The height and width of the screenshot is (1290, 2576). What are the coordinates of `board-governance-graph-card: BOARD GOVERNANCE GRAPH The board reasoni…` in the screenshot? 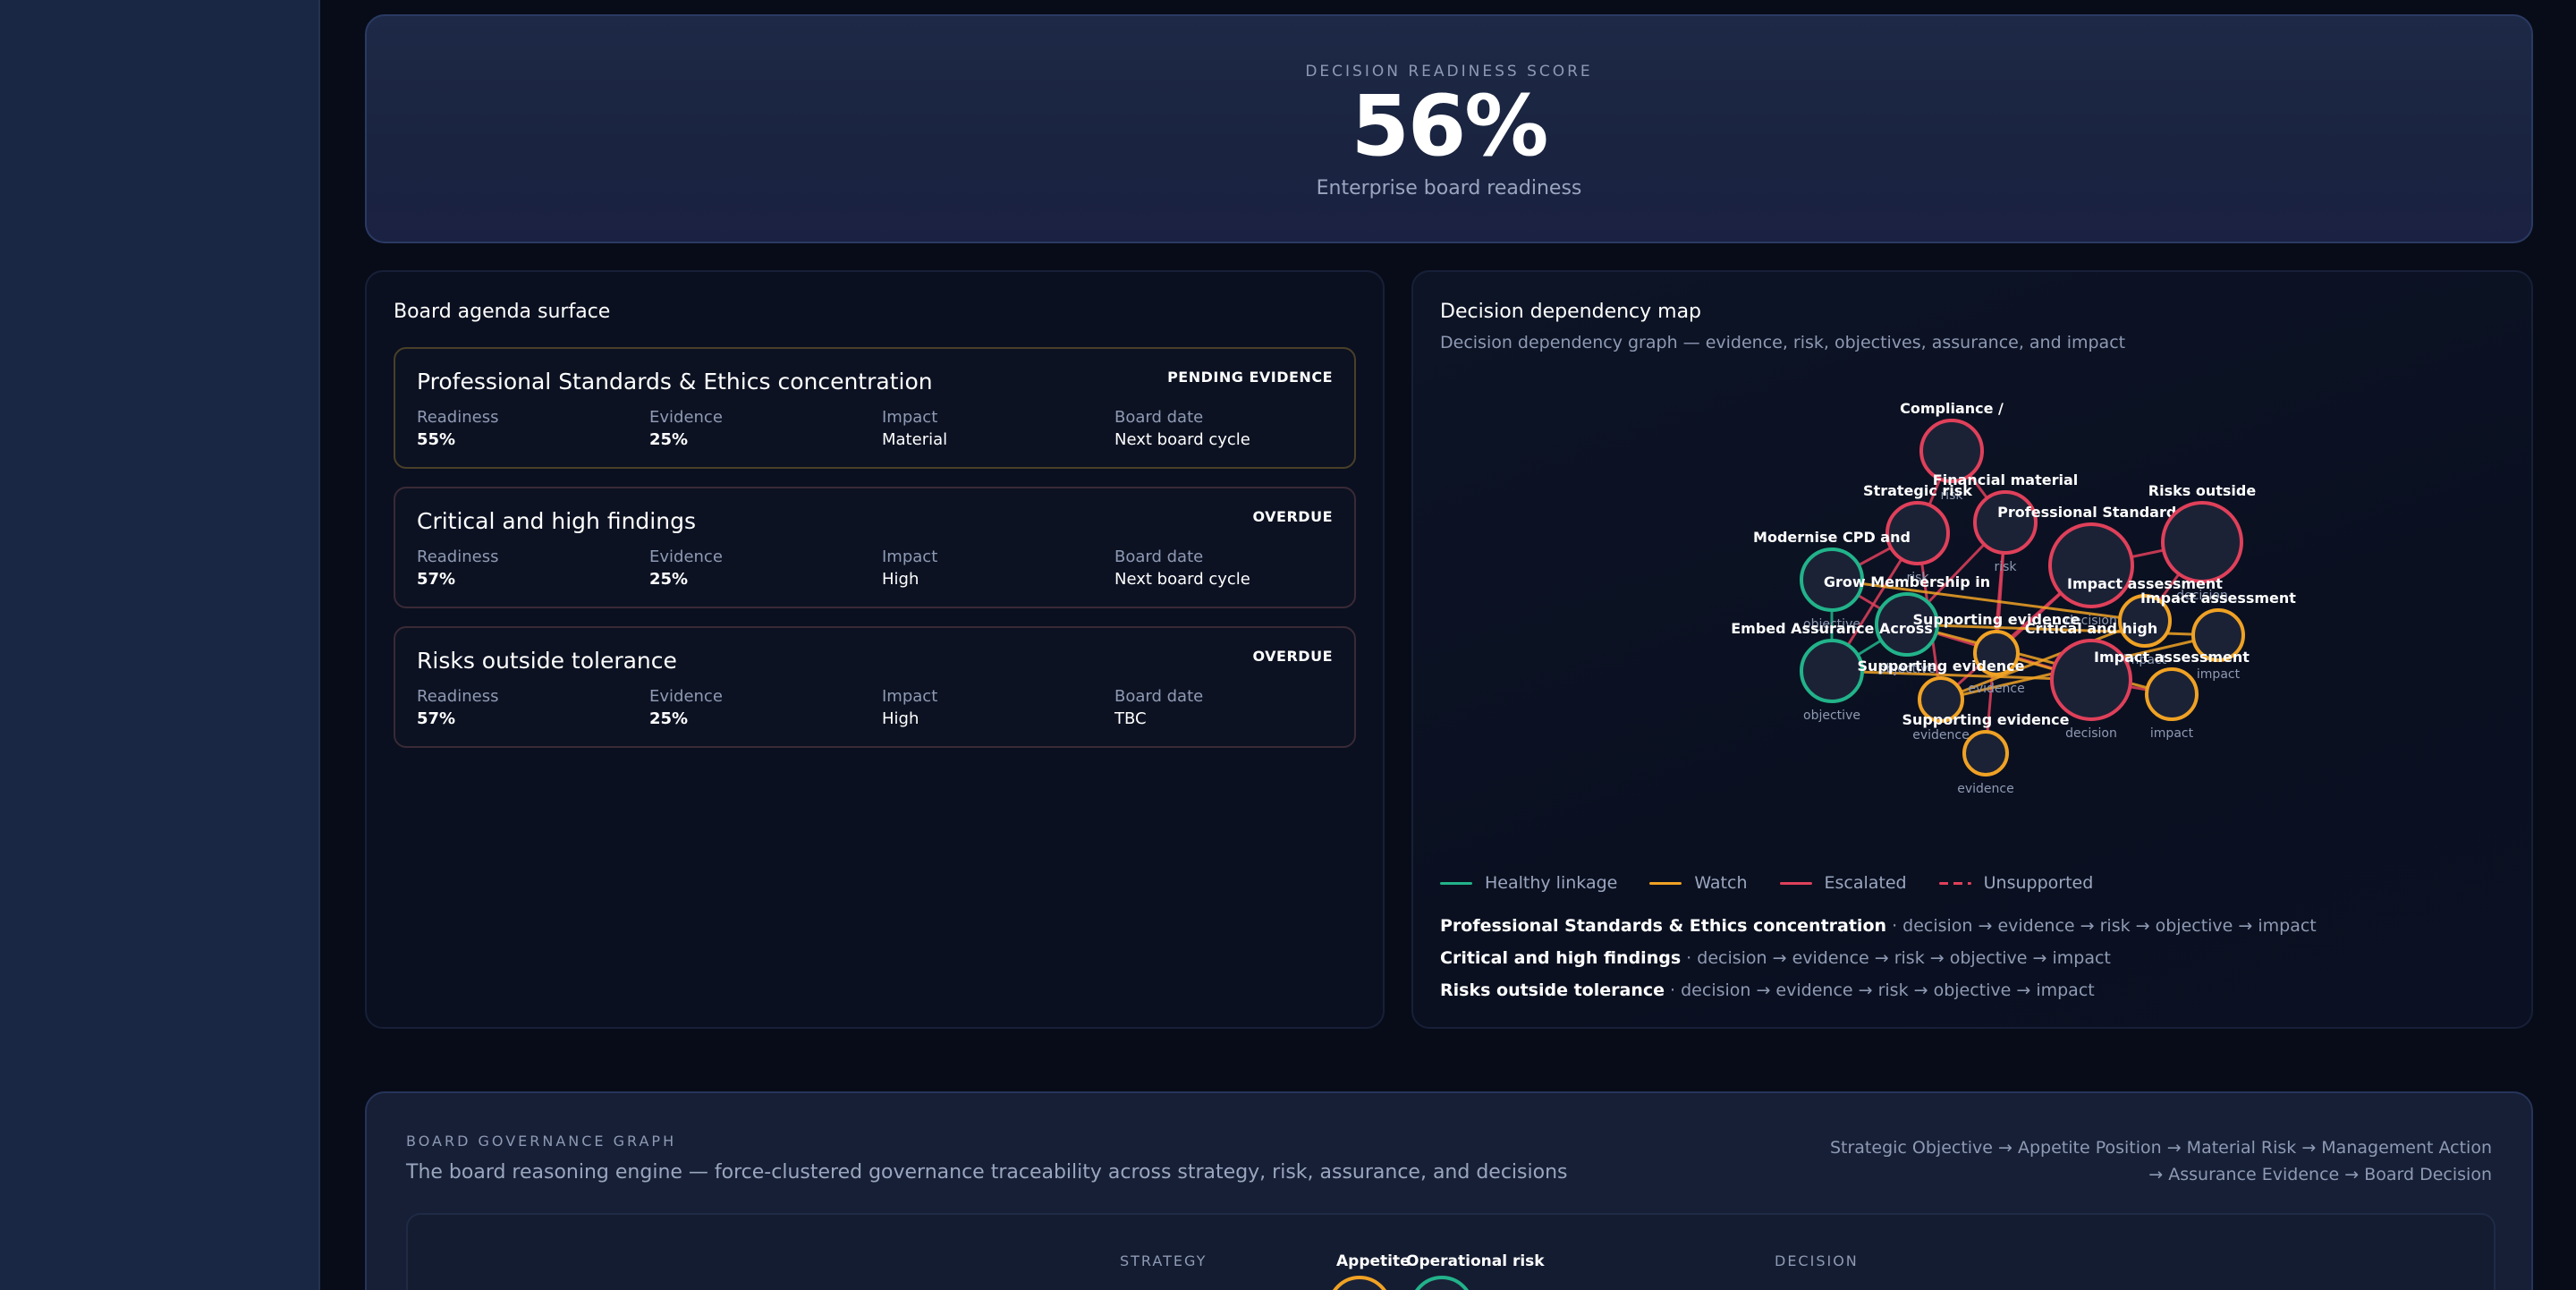 It's located at (1449, 1190).